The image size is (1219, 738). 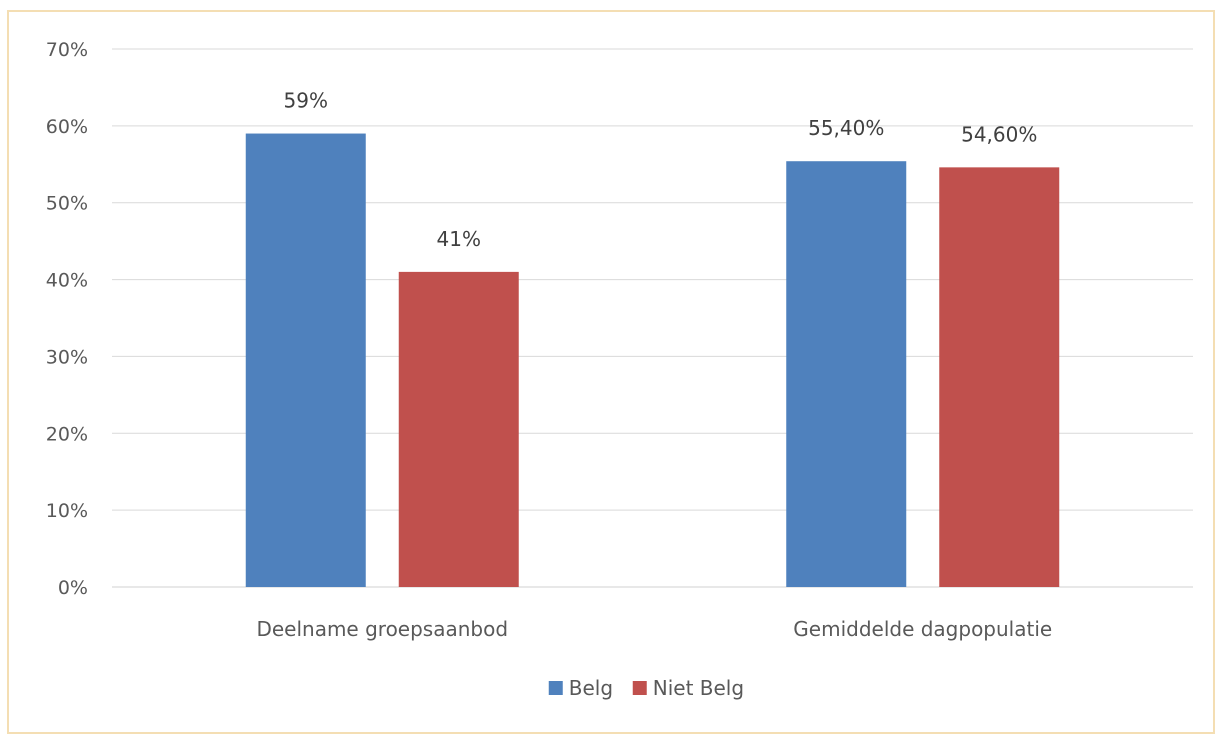 What do you see at coordinates (922, 629) in the screenshot?
I see `category-label: Gemiddelde dagpopulatie` at bounding box center [922, 629].